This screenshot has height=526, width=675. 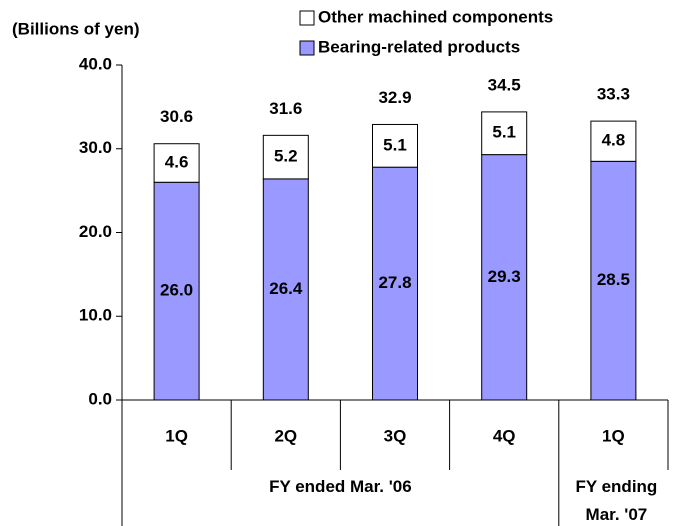 I want to click on data-label: 26.4, so click(x=286, y=288).